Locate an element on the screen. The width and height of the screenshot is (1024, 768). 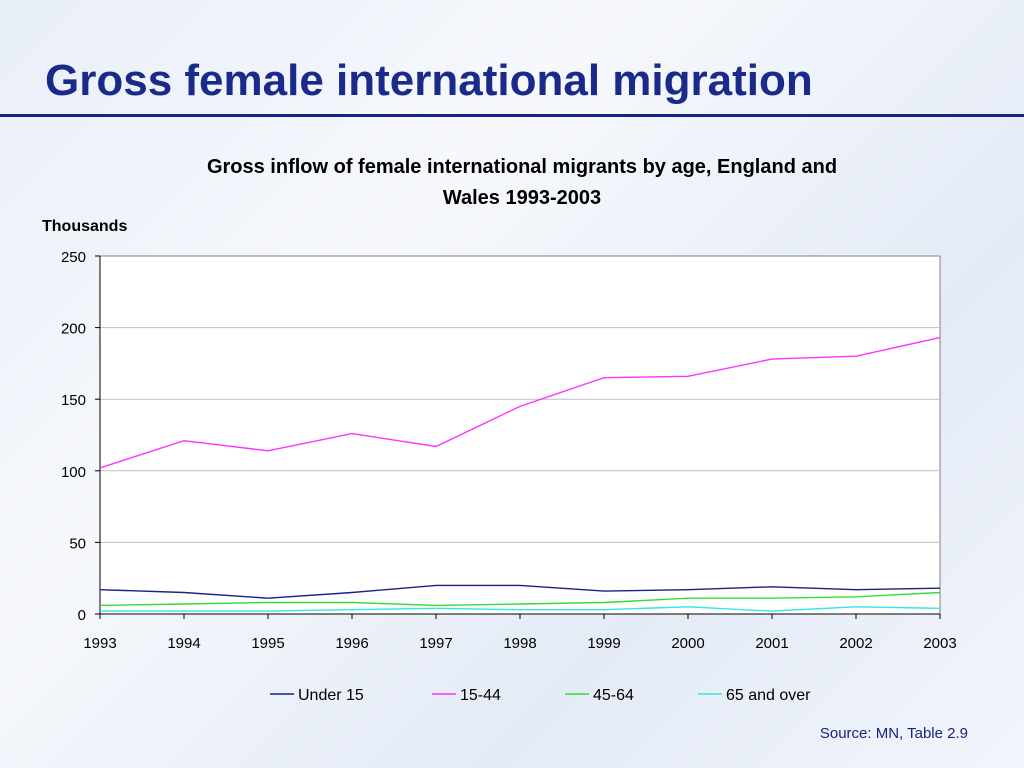
y-axis-label: Thousands is located at coordinates (85, 226).